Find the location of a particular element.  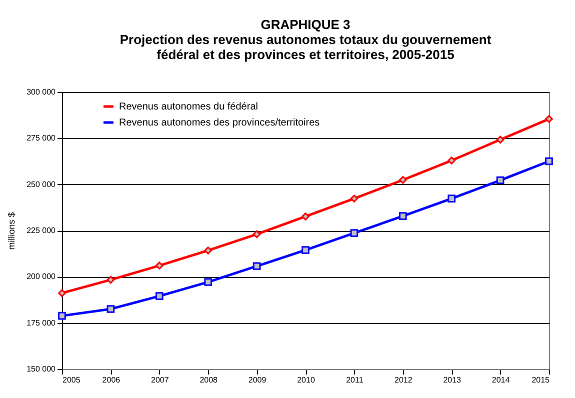

x-tick-label: 2010 is located at coordinates (306, 380).